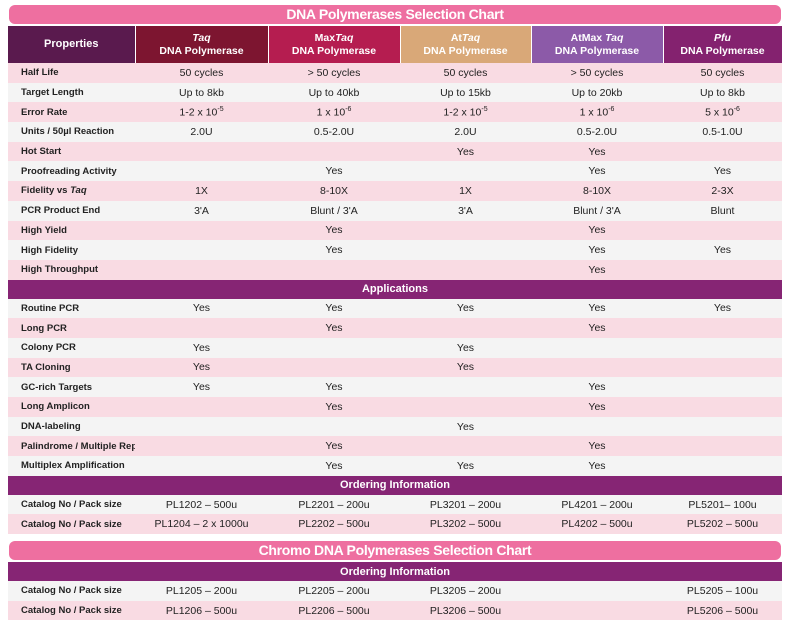 The width and height of the screenshot is (795, 629). Describe the element at coordinates (597, 37) in the screenshot. I see `column-name: AtMax Taq` at that location.